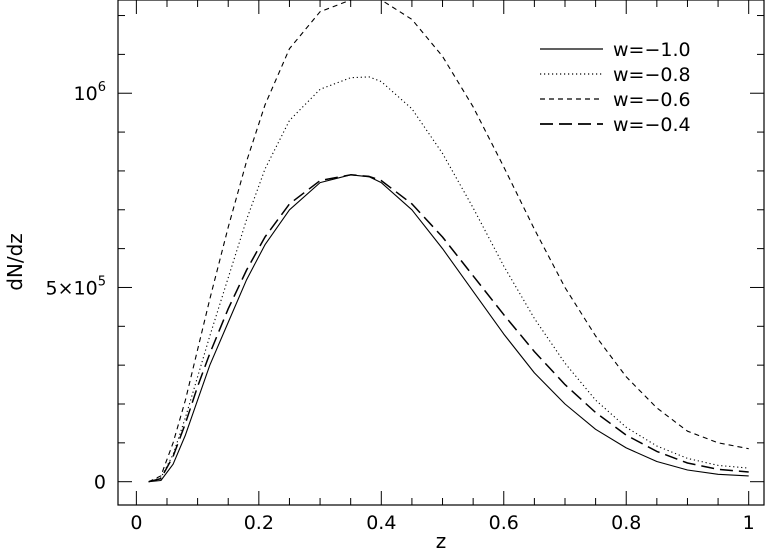 Image resolution: width=766 pixels, height=552 pixels. I want to click on y-tick-label: 5×10⁵, so click(76, 286).